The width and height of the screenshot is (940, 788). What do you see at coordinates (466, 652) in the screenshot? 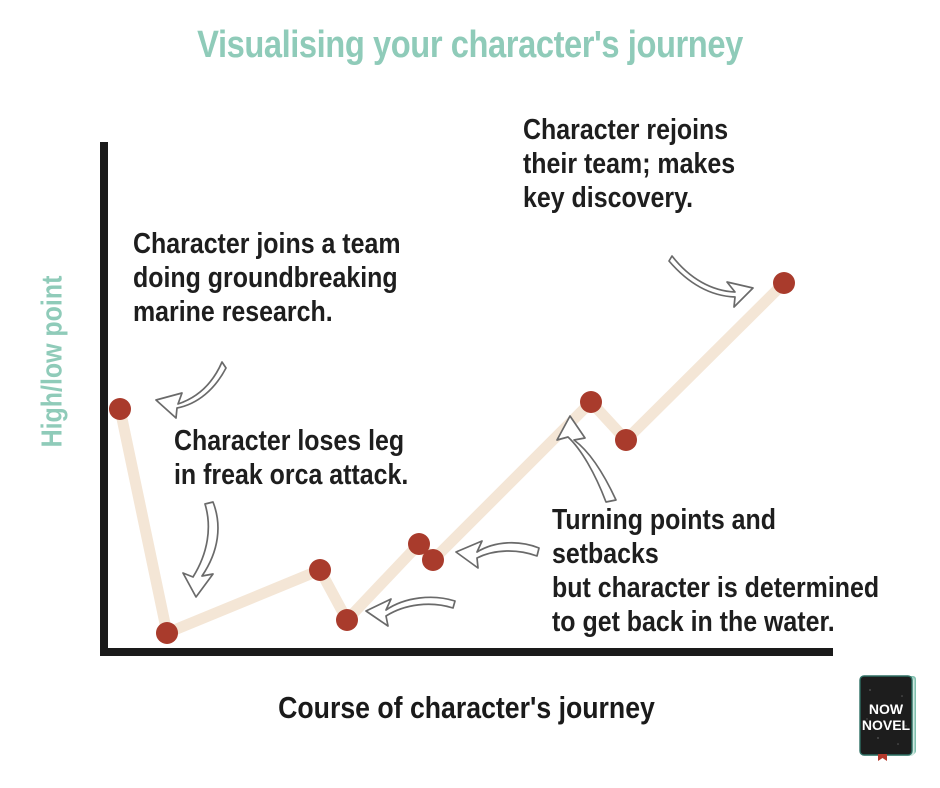
I see `x-axis-line` at bounding box center [466, 652].